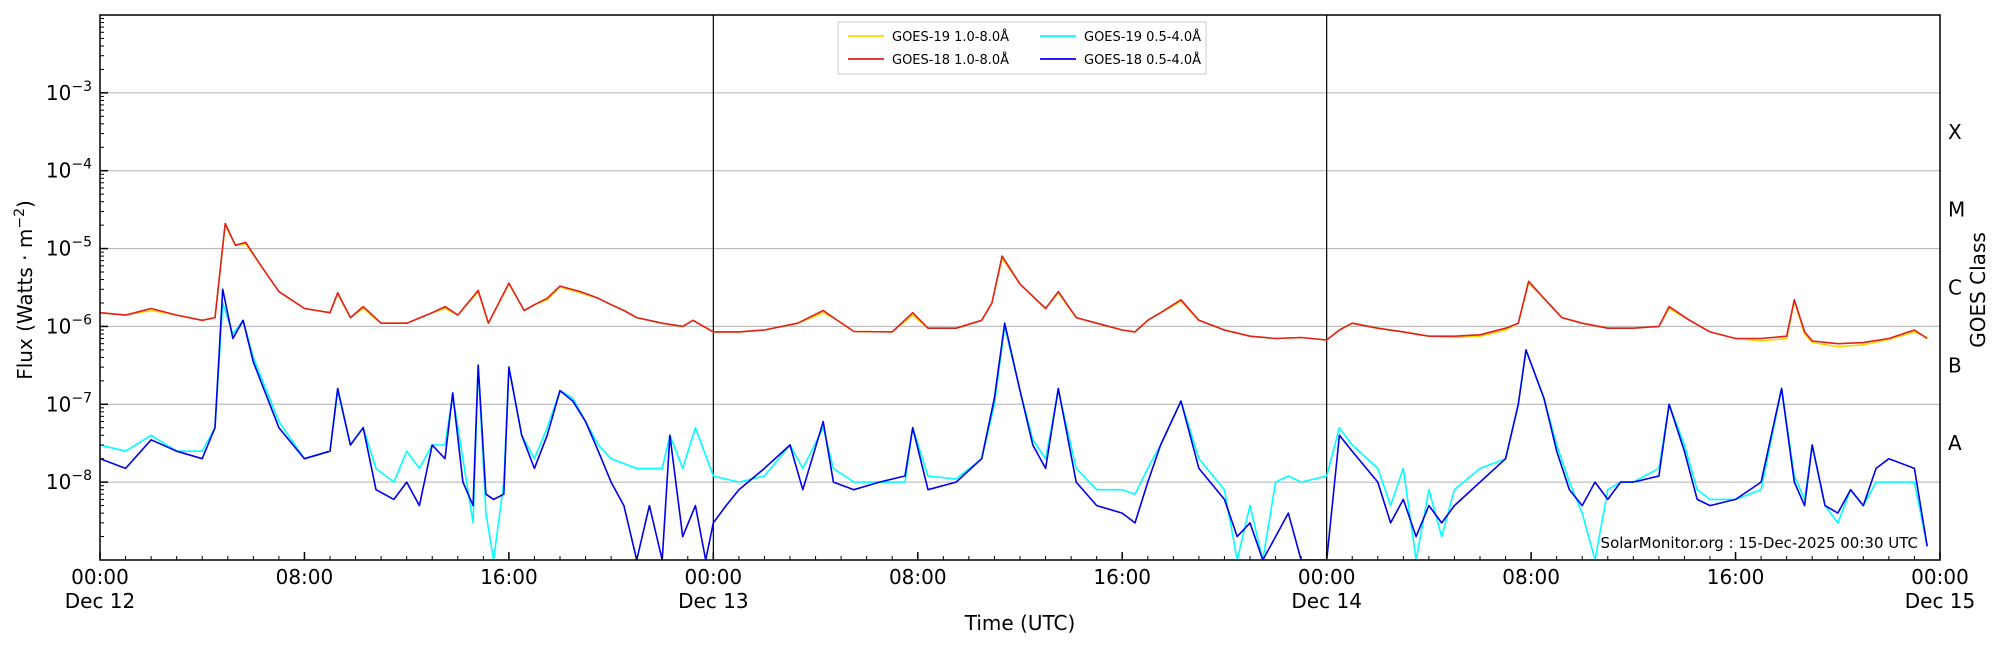 Image resolution: width=2000 pixels, height=650 pixels. I want to click on legend-label: GOES-19 1.0-8.0Å, so click(950, 37).